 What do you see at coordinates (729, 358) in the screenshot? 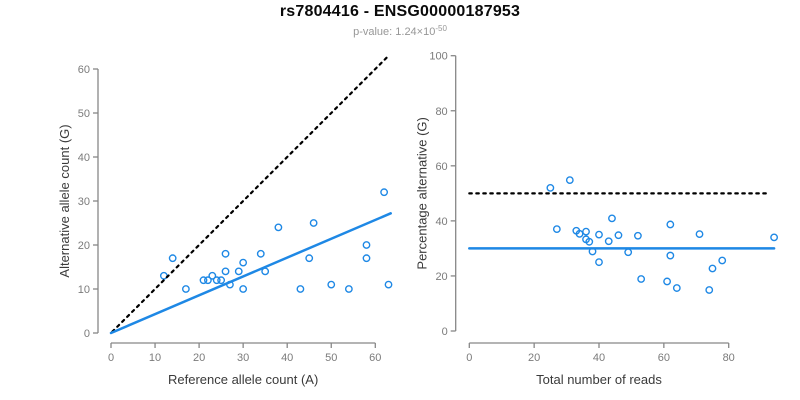
I see `x-tick-label: 80` at bounding box center [729, 358].